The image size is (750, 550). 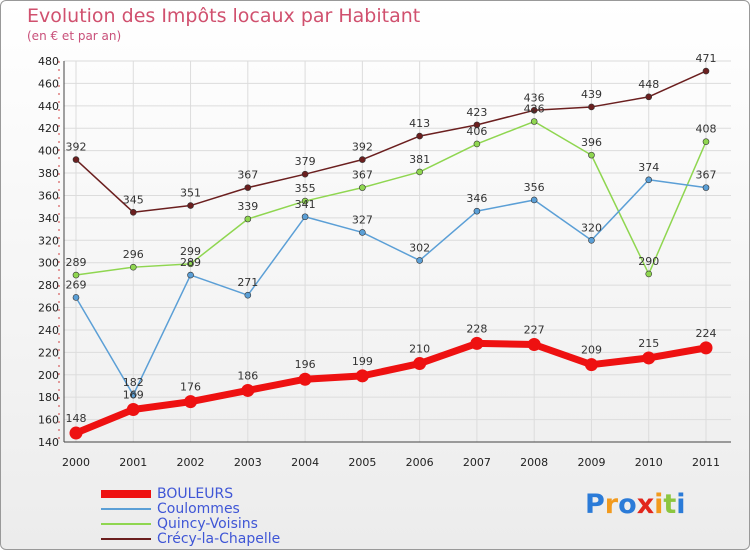 I want to click on x-tick-label: 2001, so click(x=133, y=462).